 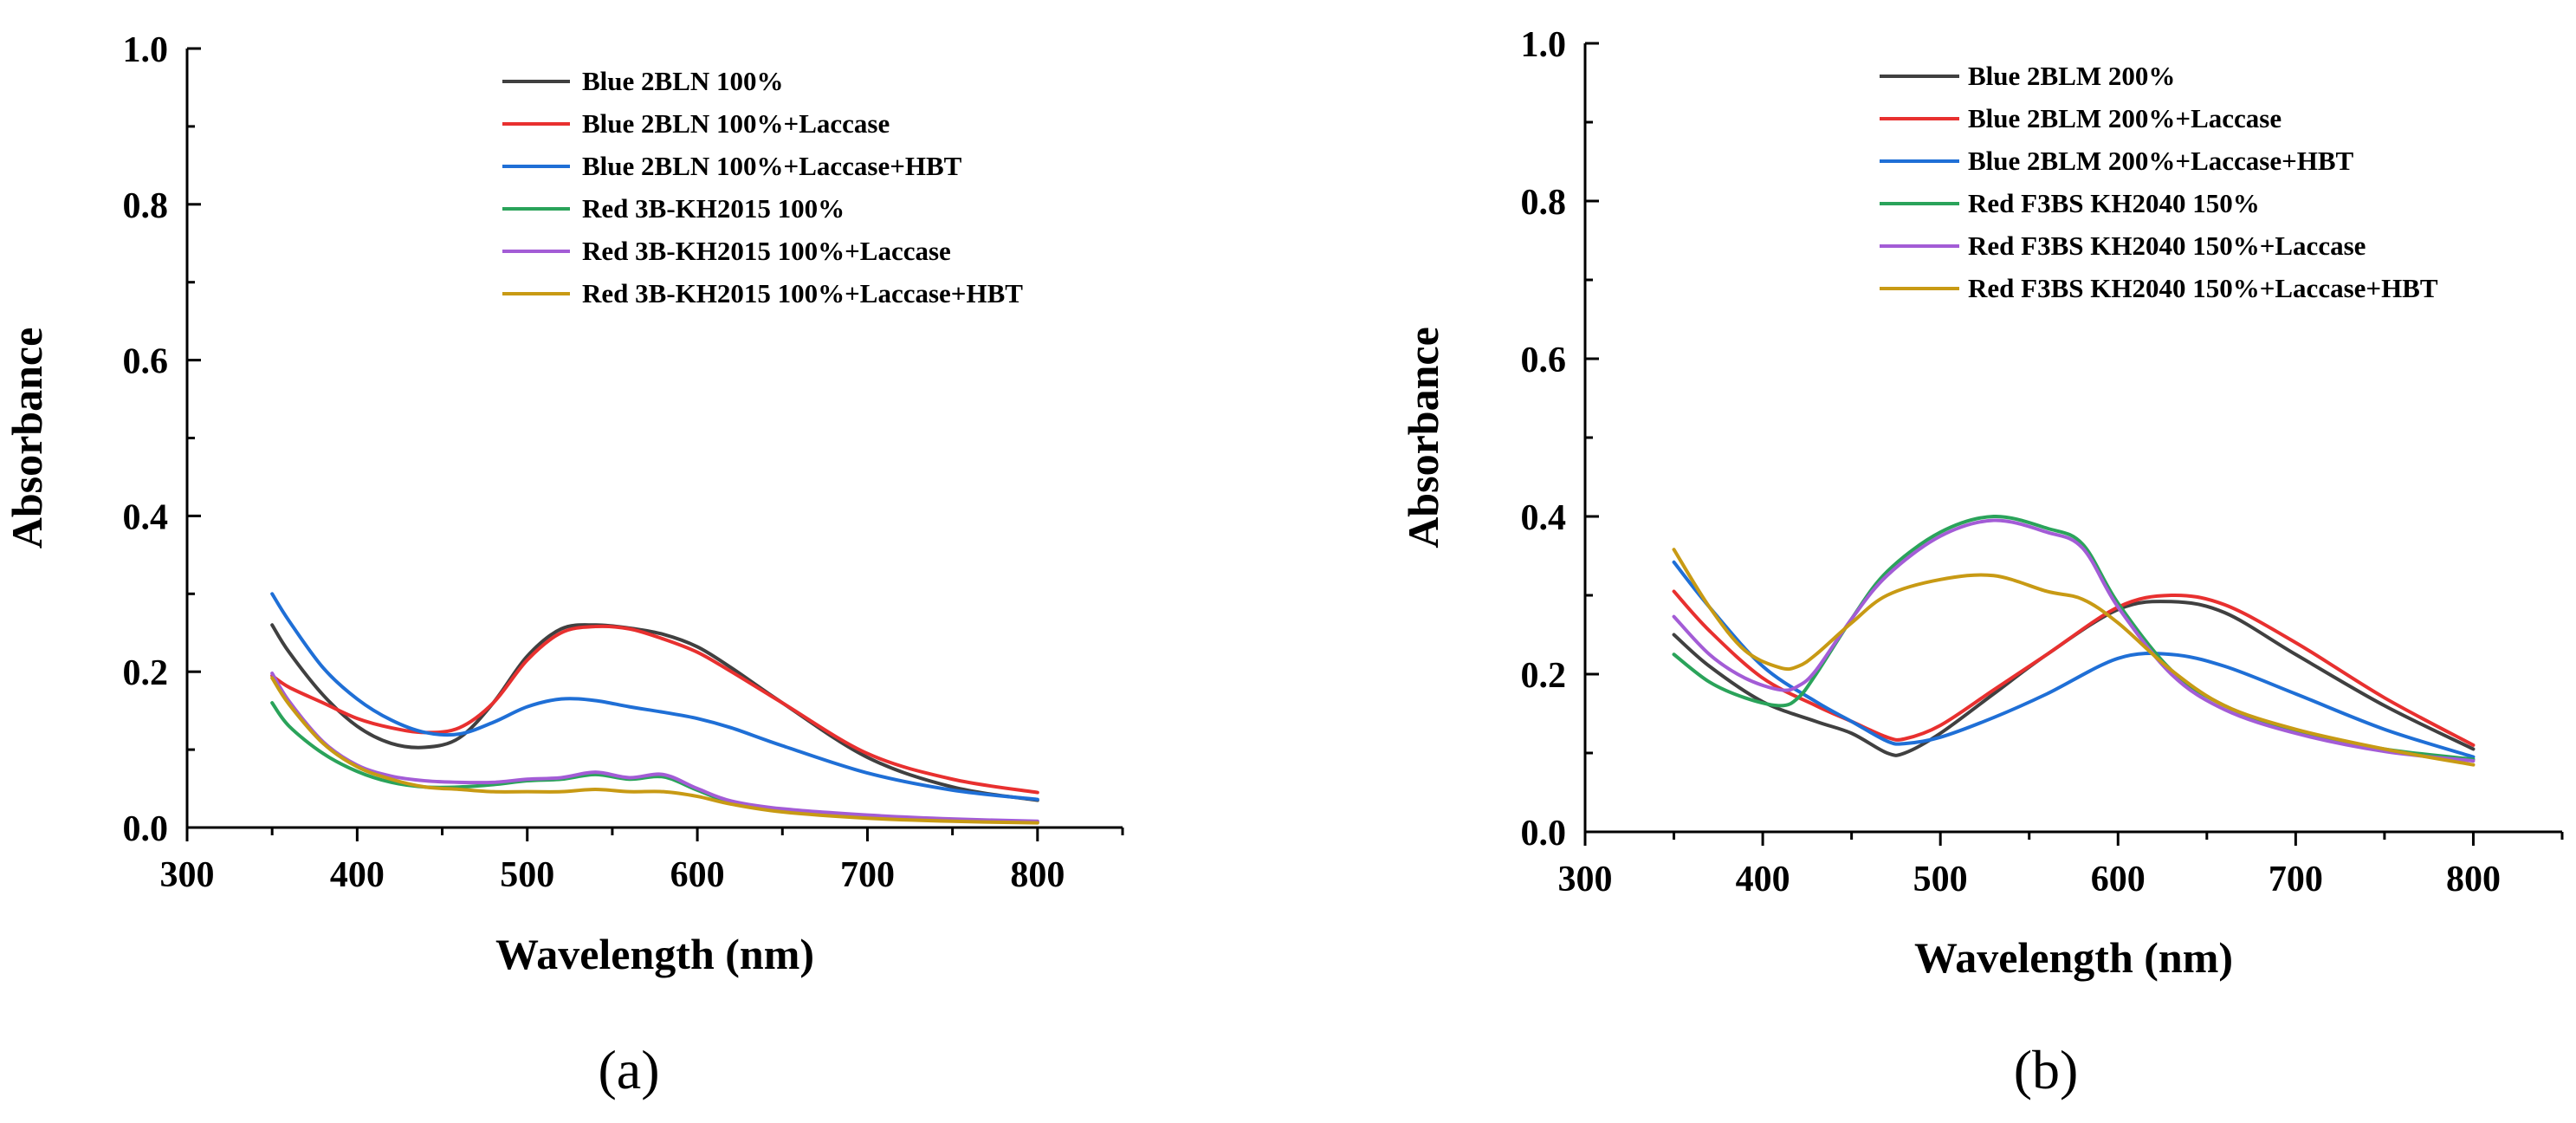 What do you see at coordinates (713, 208) in the screenshot?
I see `legend-label: Red 3B-KH2015 100%` at bounding box center [713, 208].